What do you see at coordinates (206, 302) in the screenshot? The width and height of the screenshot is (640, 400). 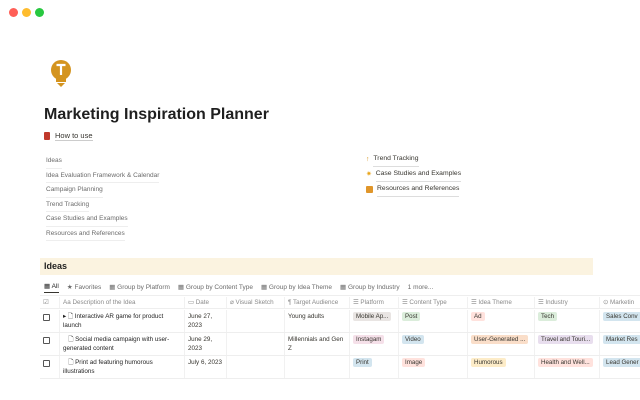 I see `col-date: ▭ Date` at bounding box center [206, 302].